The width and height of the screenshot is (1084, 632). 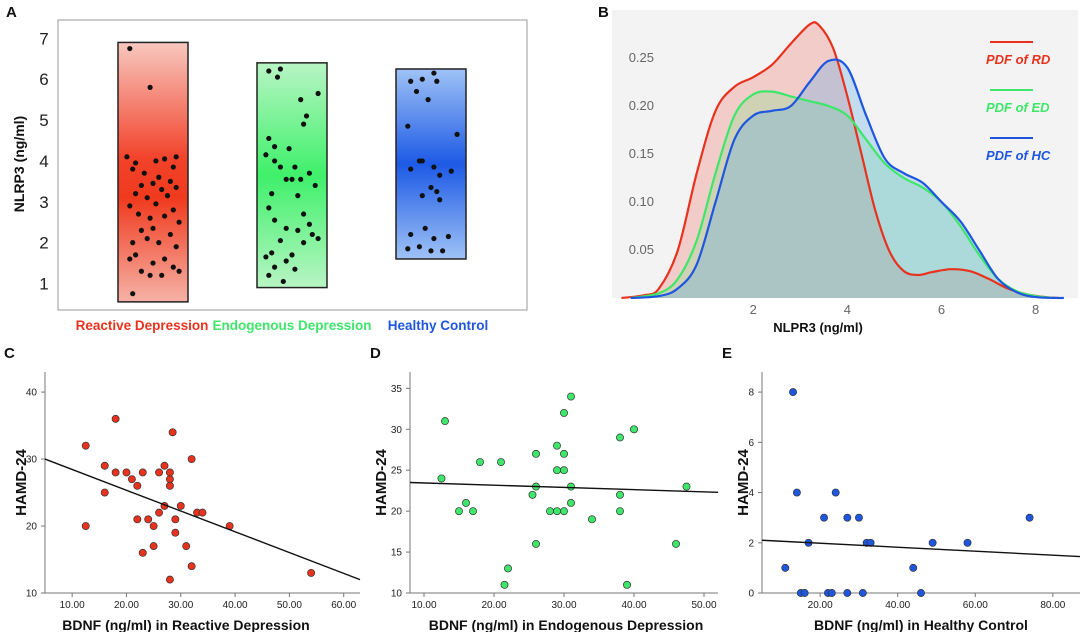 I want to click on x-tick-label: 30.00, so click(x=563, y=605).